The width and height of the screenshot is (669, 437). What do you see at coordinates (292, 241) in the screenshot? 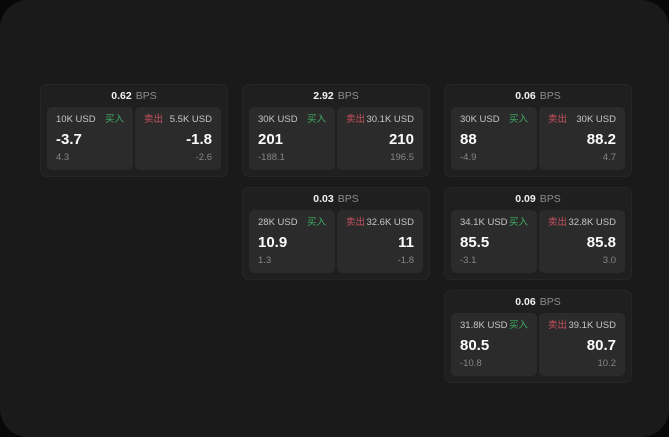
I see `buy-panel: 28K USD 买入 10.9 1.3` at bounding box center [292, 241].